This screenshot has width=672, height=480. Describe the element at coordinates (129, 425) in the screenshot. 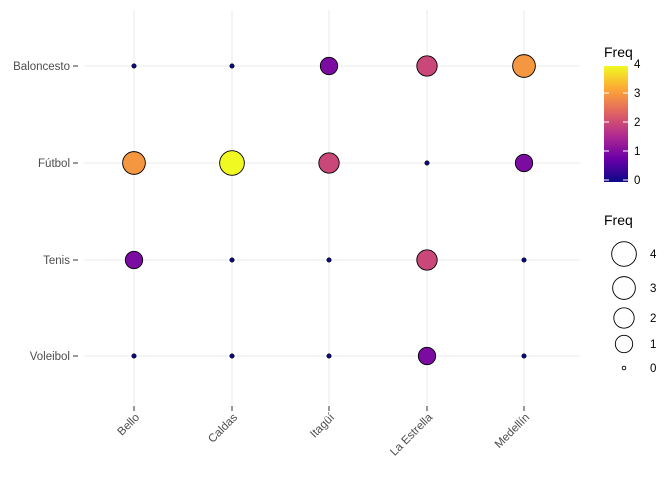

I see `x-tick-label: Bello` at that location.